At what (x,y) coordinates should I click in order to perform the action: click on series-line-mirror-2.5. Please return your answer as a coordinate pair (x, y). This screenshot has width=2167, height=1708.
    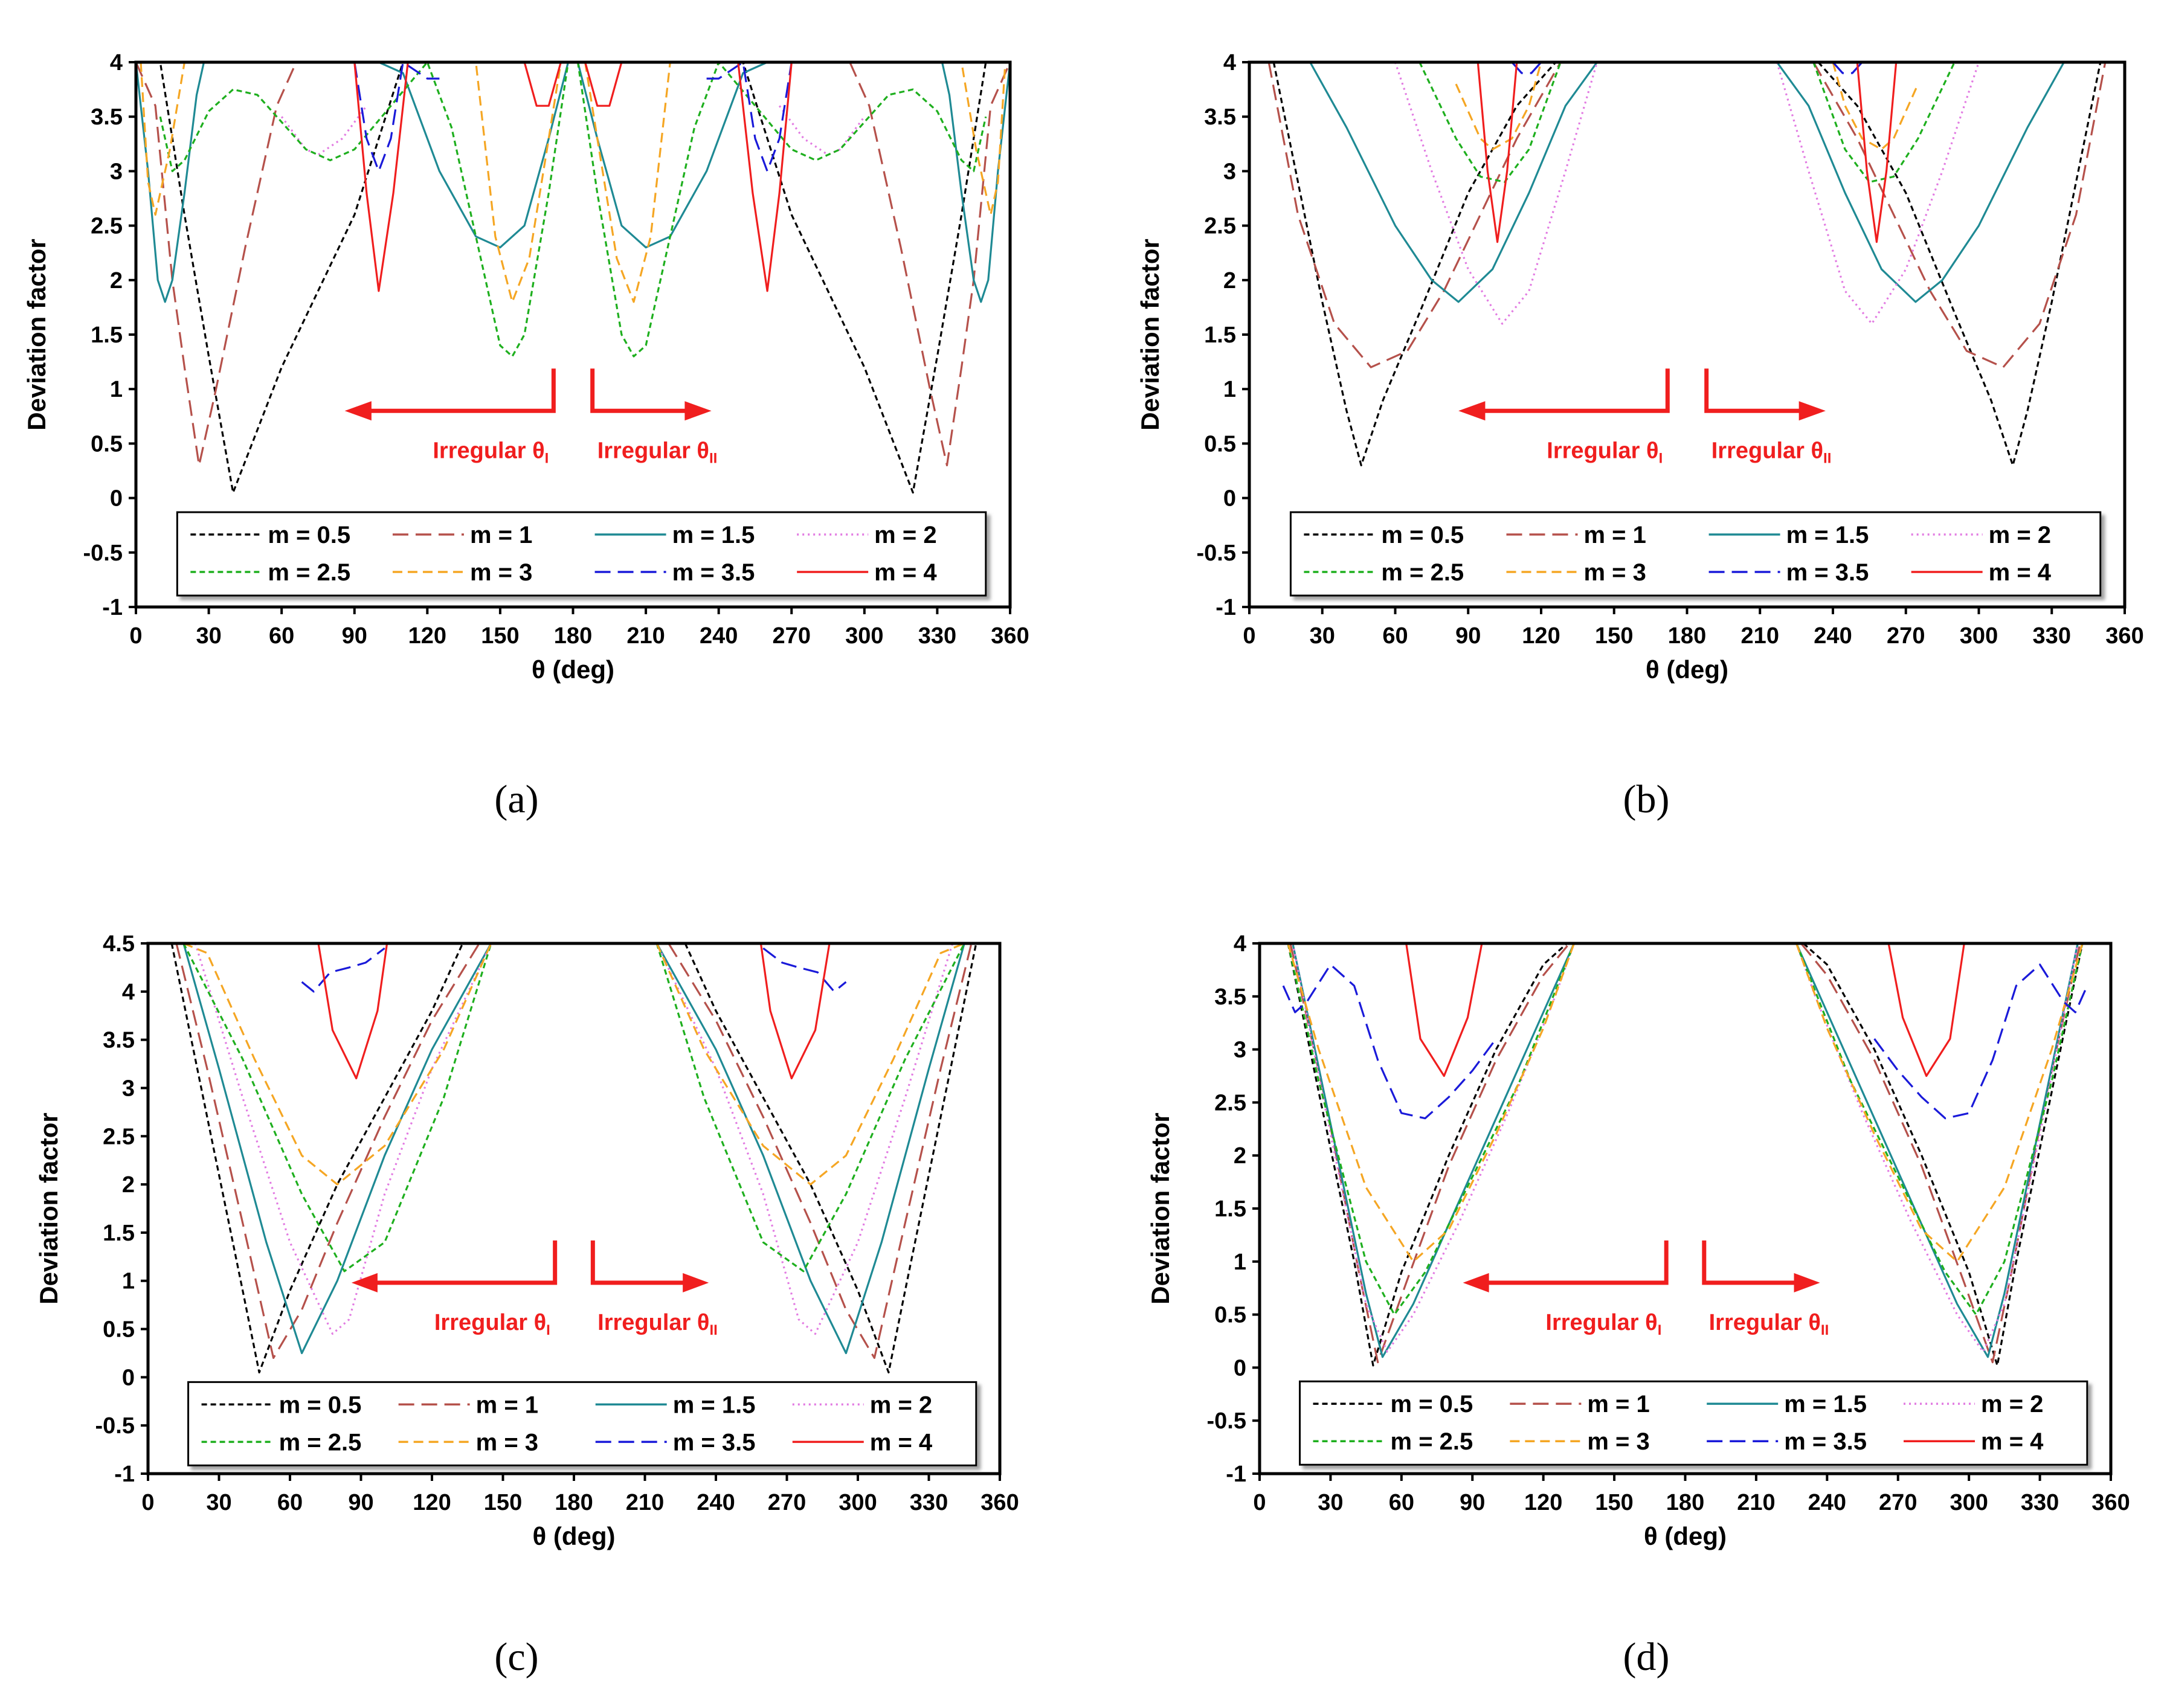
    Looking at the image, I should click on (1884, 122).